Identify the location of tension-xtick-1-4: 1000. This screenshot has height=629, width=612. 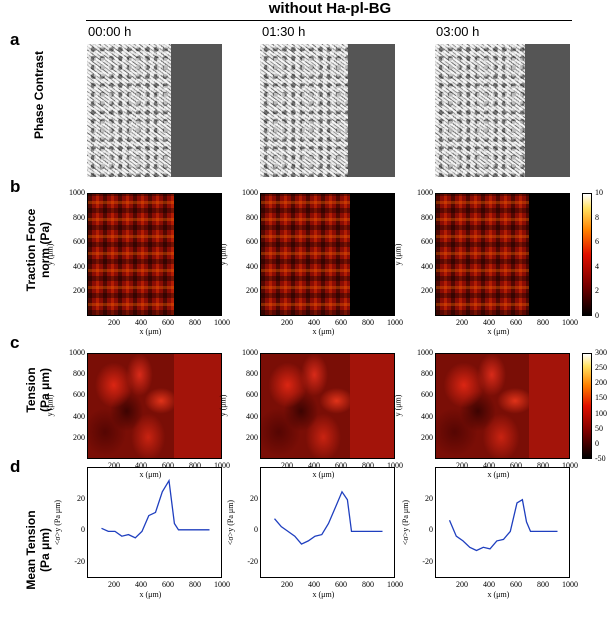
(222, 465).